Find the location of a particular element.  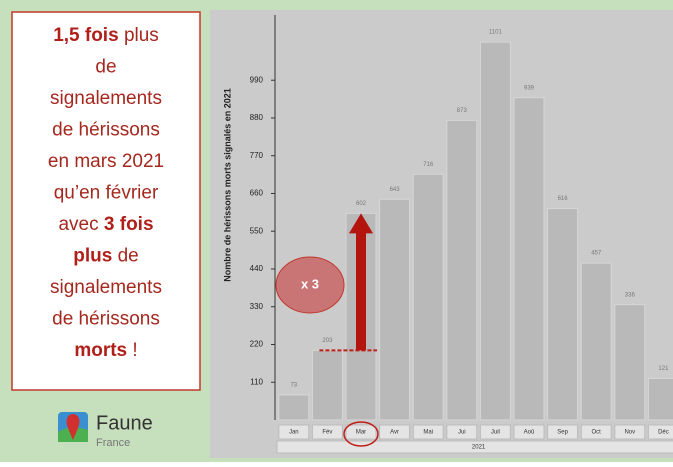

panel-line: avec 3 fois is located at coordinates (105, 224).